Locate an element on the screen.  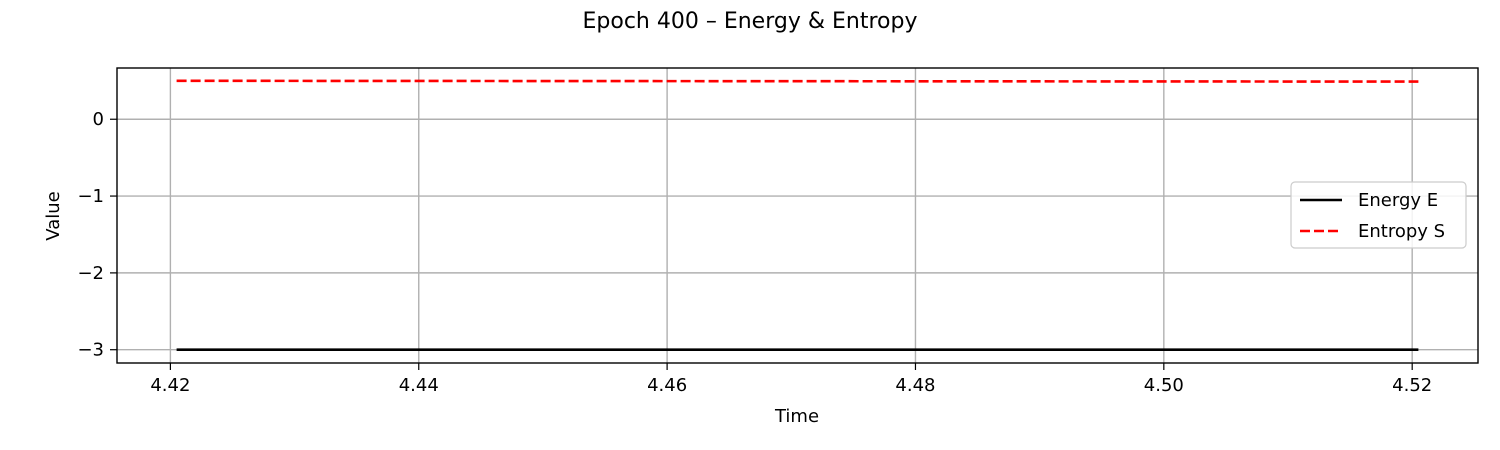
legend: Energy E Entropy S is located at coordinates (1378, 215).